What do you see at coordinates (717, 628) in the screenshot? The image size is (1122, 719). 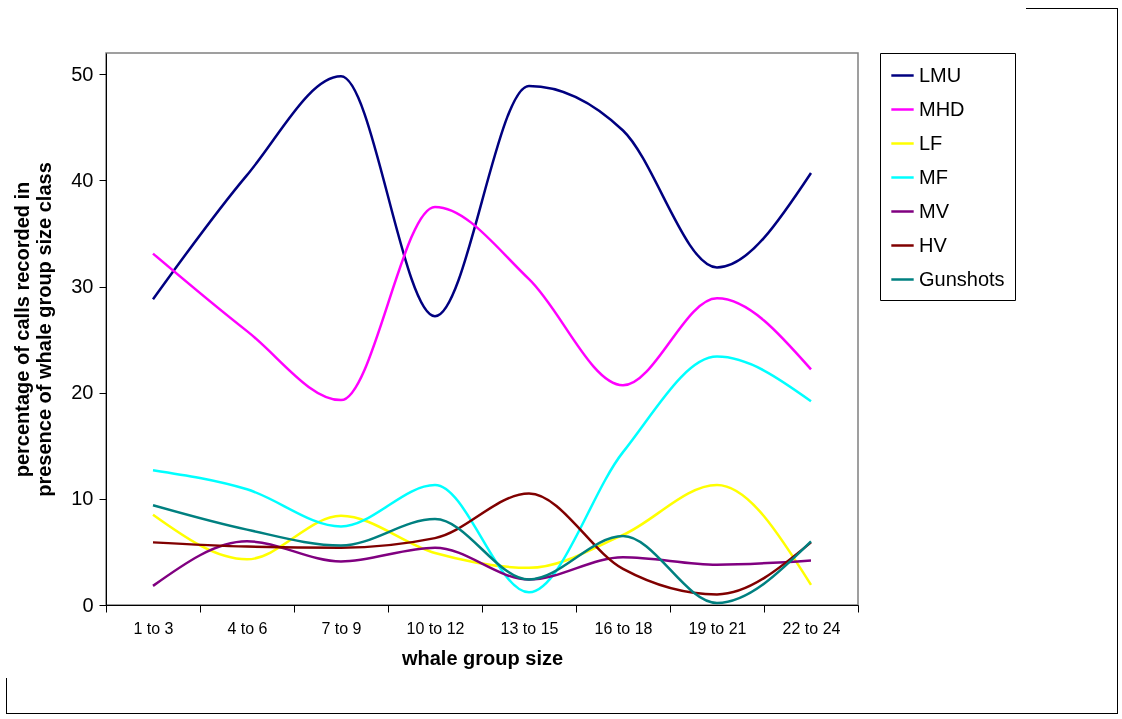 I see `x-tick-label: 19 to 21` at bounding box center [717, 628].